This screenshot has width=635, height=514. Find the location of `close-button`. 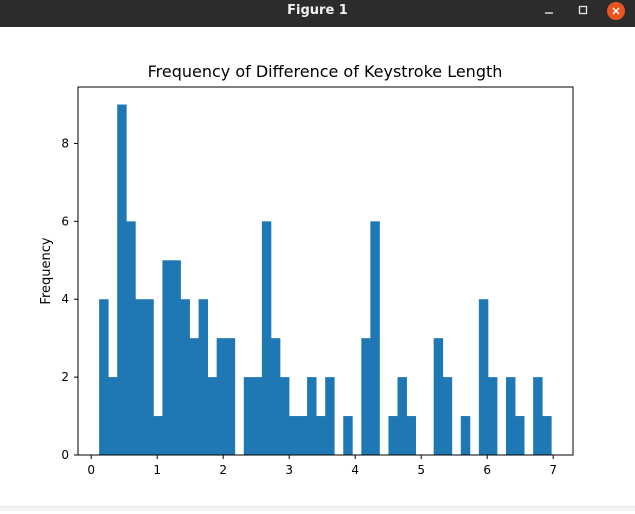

close-button is located at coordinates (616, 11).